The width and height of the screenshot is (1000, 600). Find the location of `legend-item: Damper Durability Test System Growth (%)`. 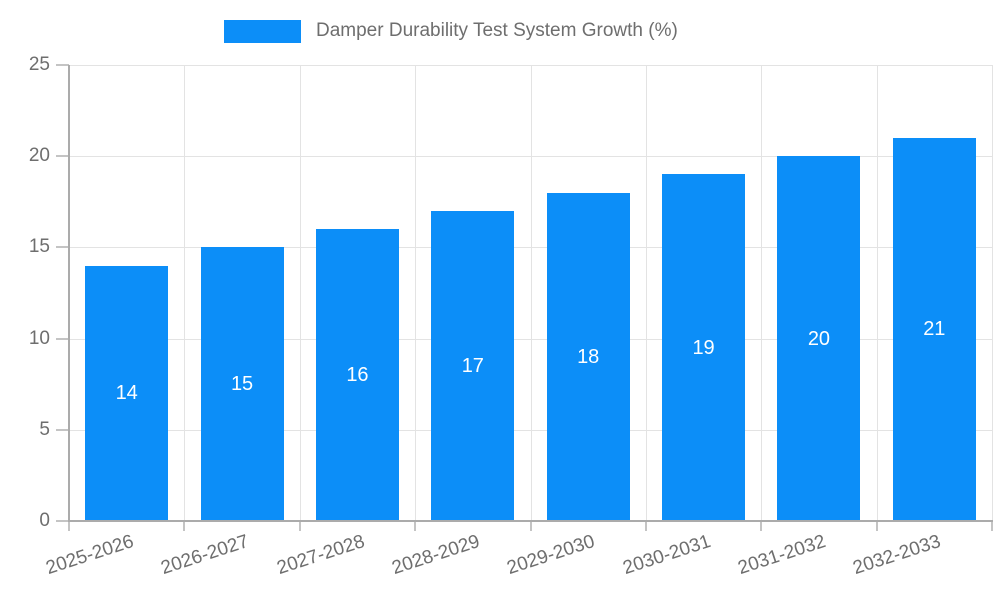

legend-item: Damper Durability Test System Growth (%) is located at coordinates (451, 31).